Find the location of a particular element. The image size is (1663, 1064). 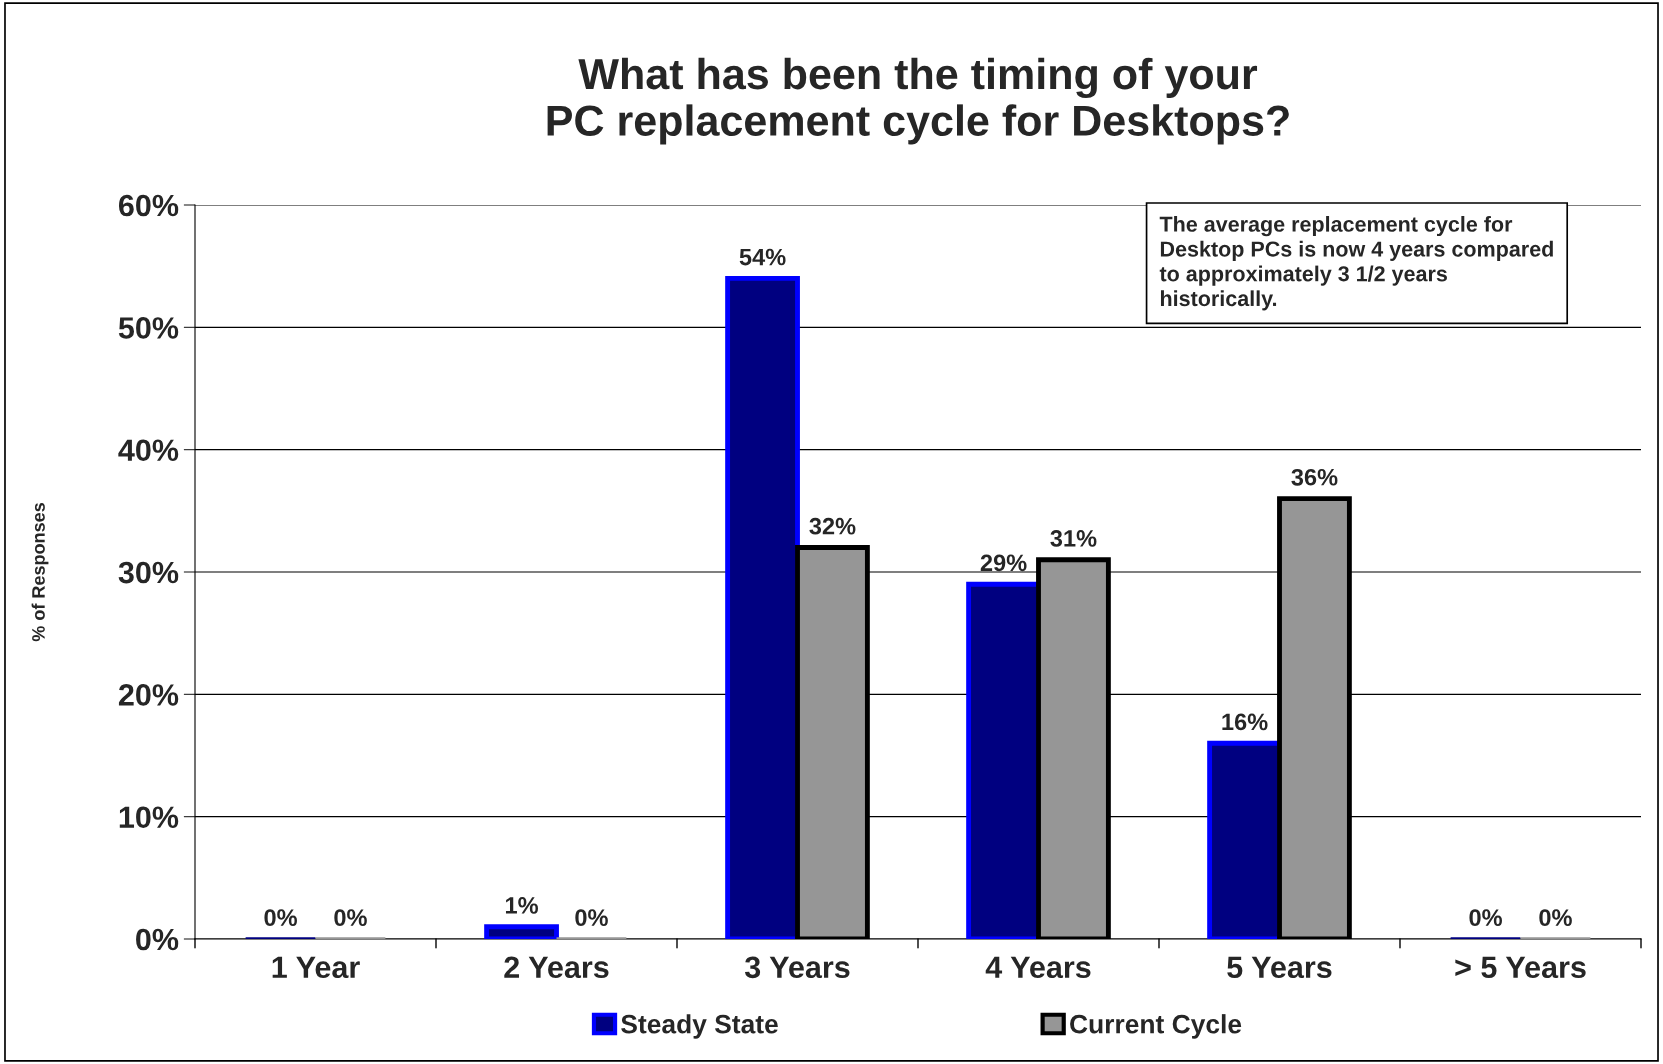

data-label: 29% is located at coordinates (1003, 563).